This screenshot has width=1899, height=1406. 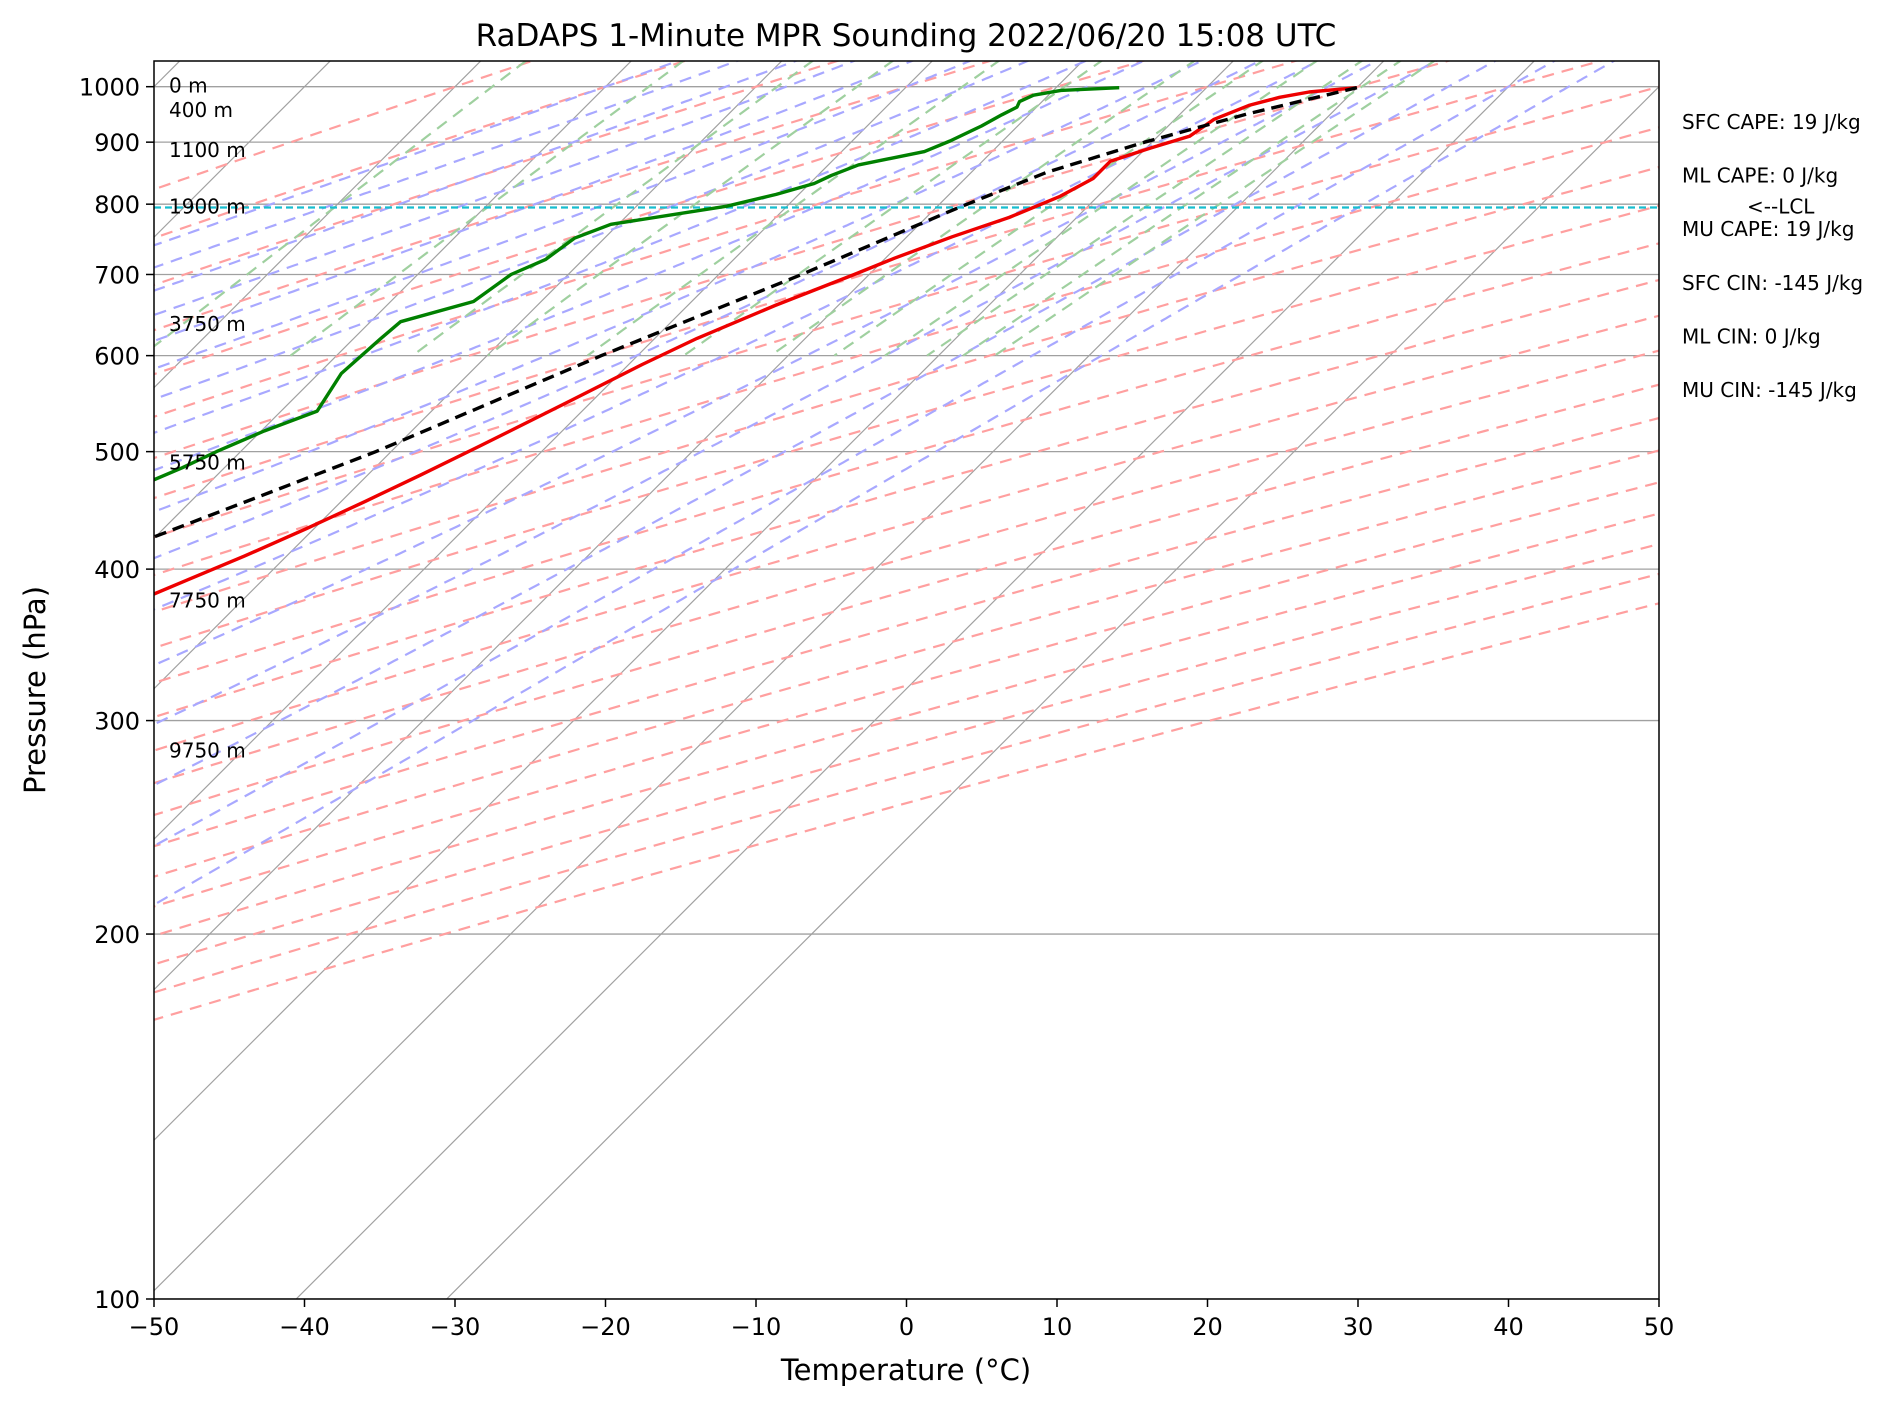 I want to click on height-label: 1900 m, so click(x=207, y=206).